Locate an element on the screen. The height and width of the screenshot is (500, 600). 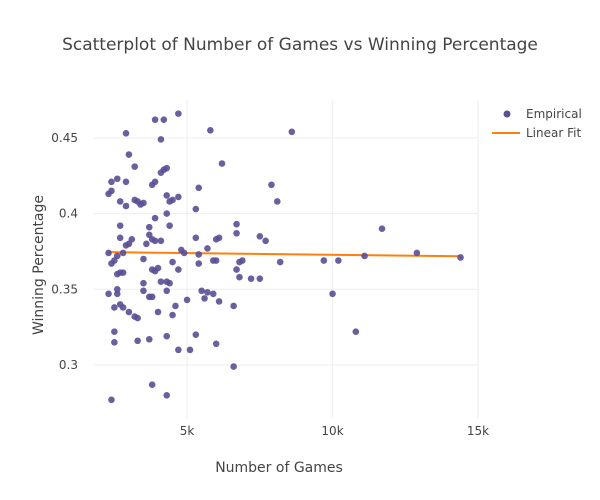
legend-item-linear-fit: Linear Fit is located at coordinates (536, 133).